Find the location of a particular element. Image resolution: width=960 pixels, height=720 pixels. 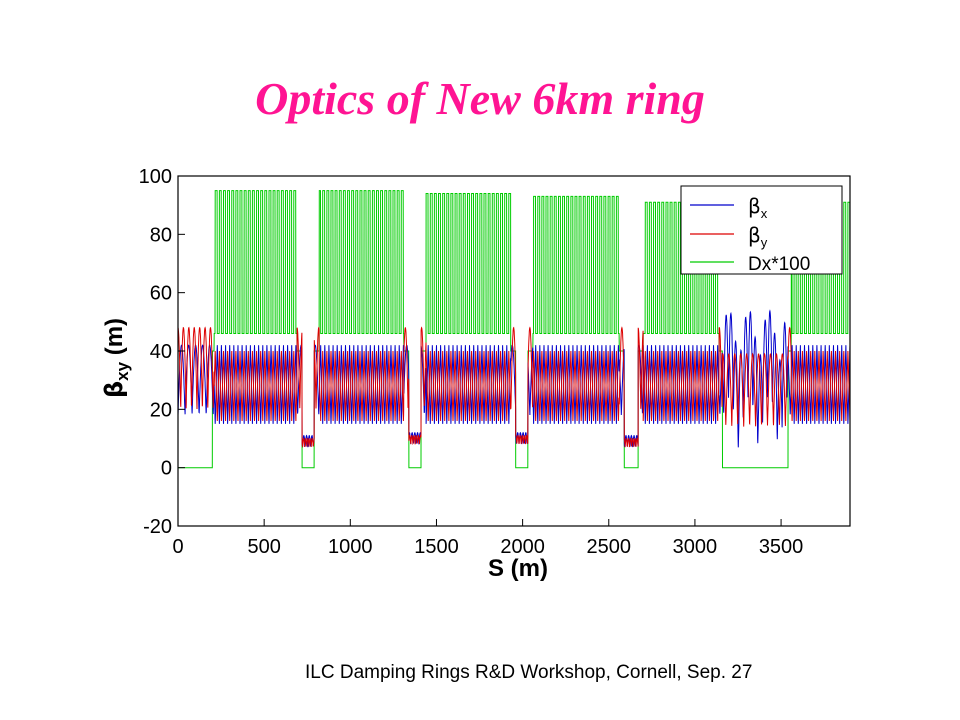

legend-label-beta-x: βx is located at coordinates (758, 207).